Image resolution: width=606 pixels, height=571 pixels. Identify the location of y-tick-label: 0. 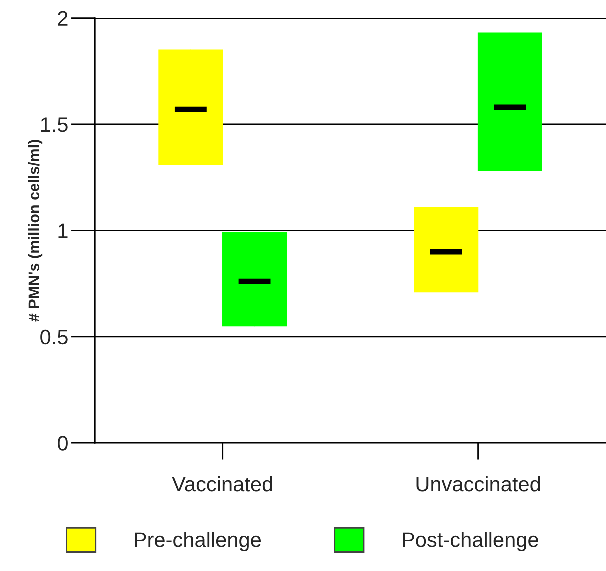
(63, 443).